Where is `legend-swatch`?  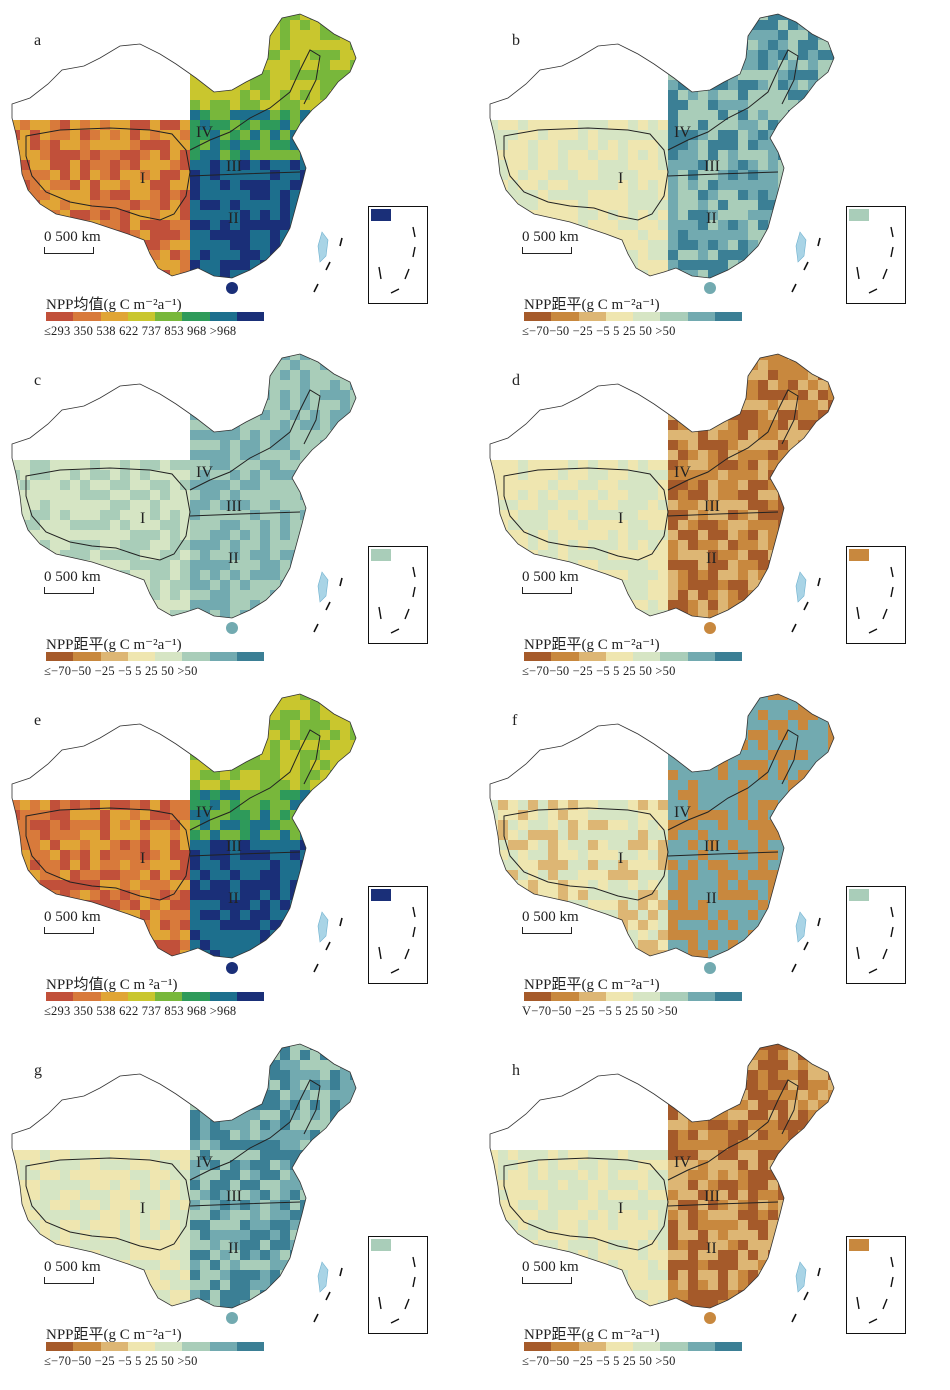 legend-swatch is located at coordinates (674, 316).